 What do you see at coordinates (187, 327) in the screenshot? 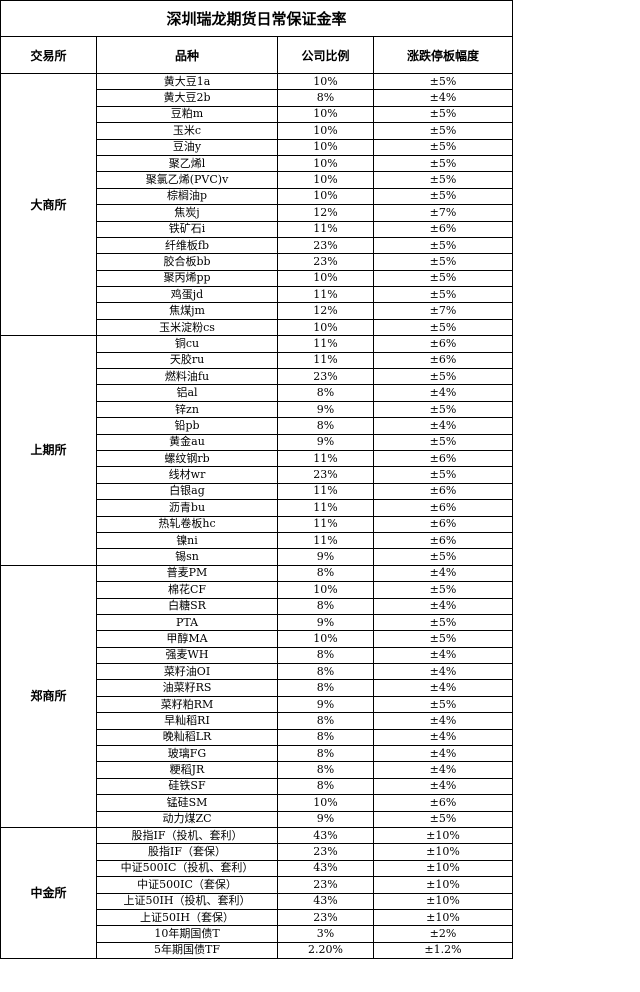
I see `product-cell: 玉米淀粉cs` at bounding box center [187, 327].